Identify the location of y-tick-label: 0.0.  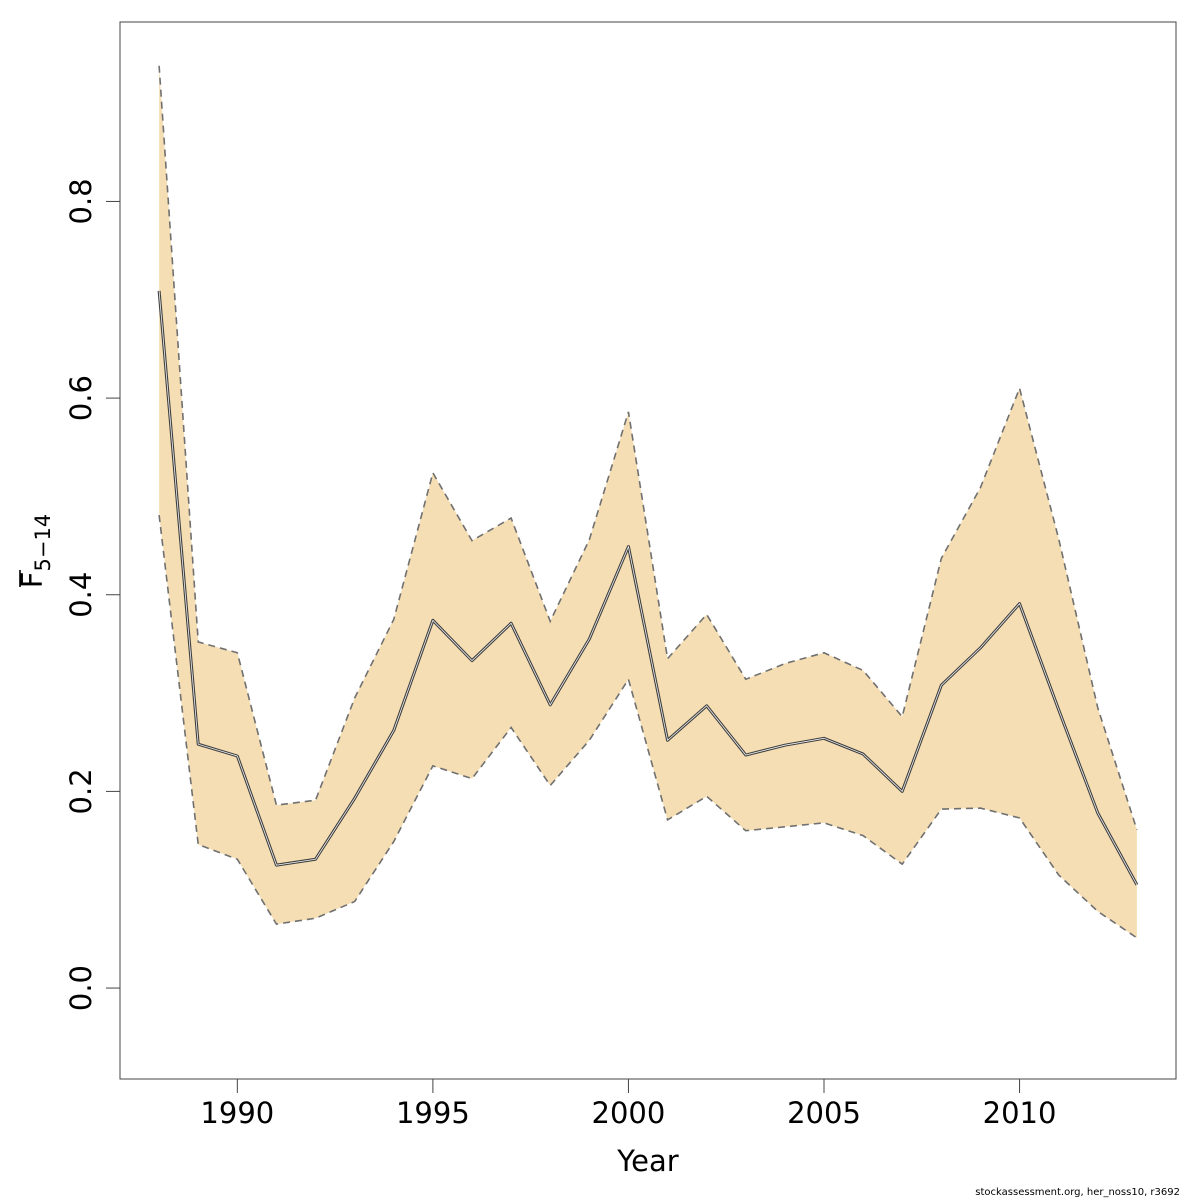
(81, 988).